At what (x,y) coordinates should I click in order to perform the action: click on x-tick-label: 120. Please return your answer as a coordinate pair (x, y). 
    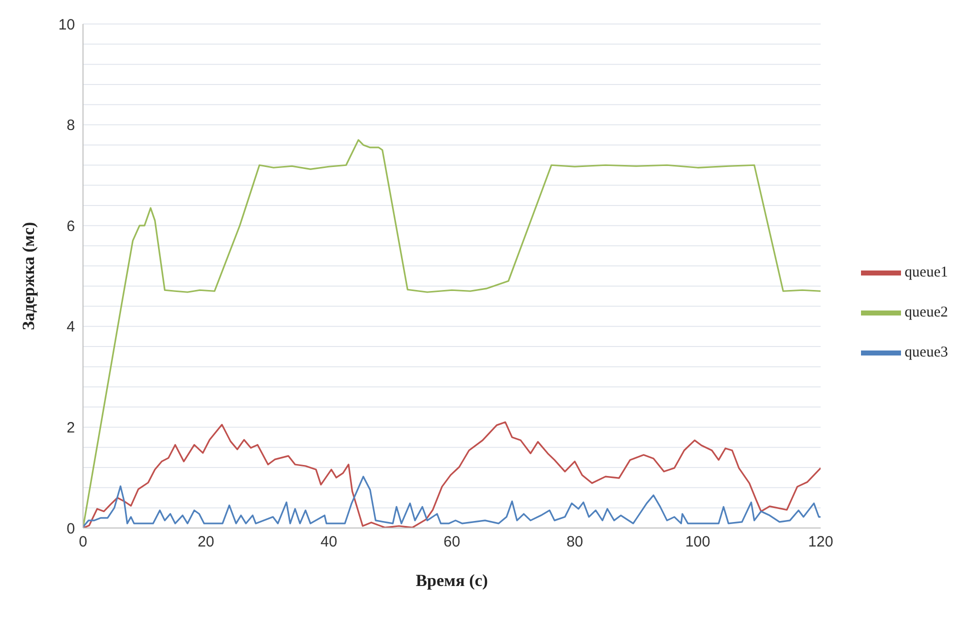
    Looking at the image, I should click on (821, 542).